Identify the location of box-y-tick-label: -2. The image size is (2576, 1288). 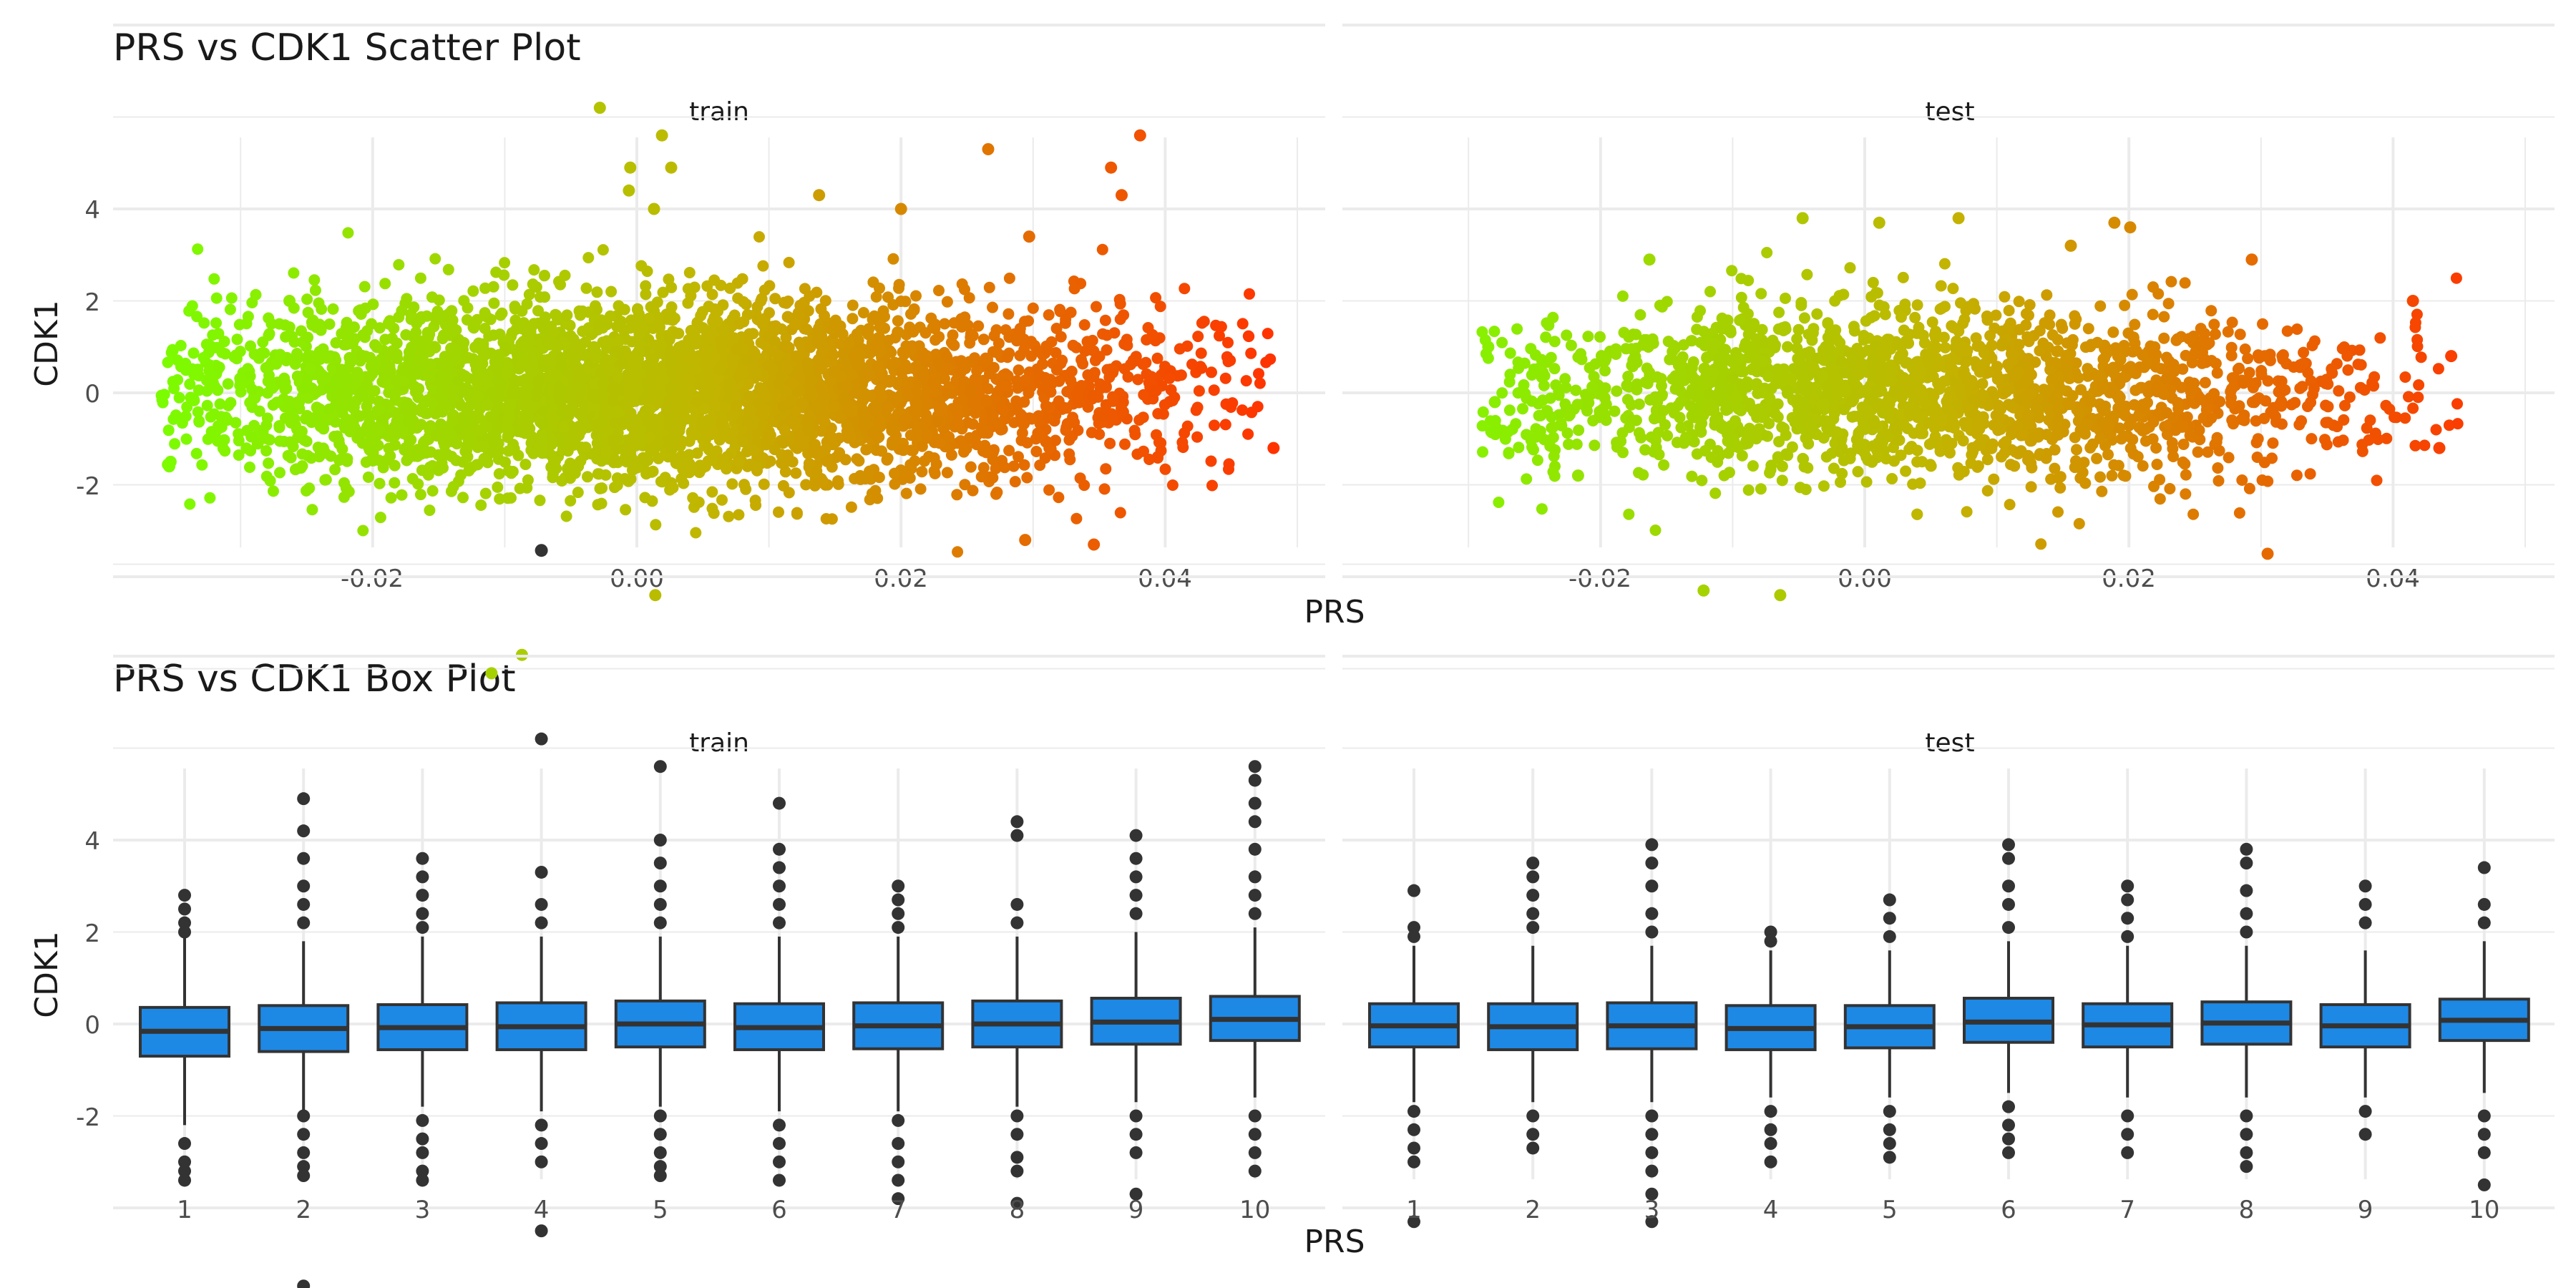
(88, 1117).